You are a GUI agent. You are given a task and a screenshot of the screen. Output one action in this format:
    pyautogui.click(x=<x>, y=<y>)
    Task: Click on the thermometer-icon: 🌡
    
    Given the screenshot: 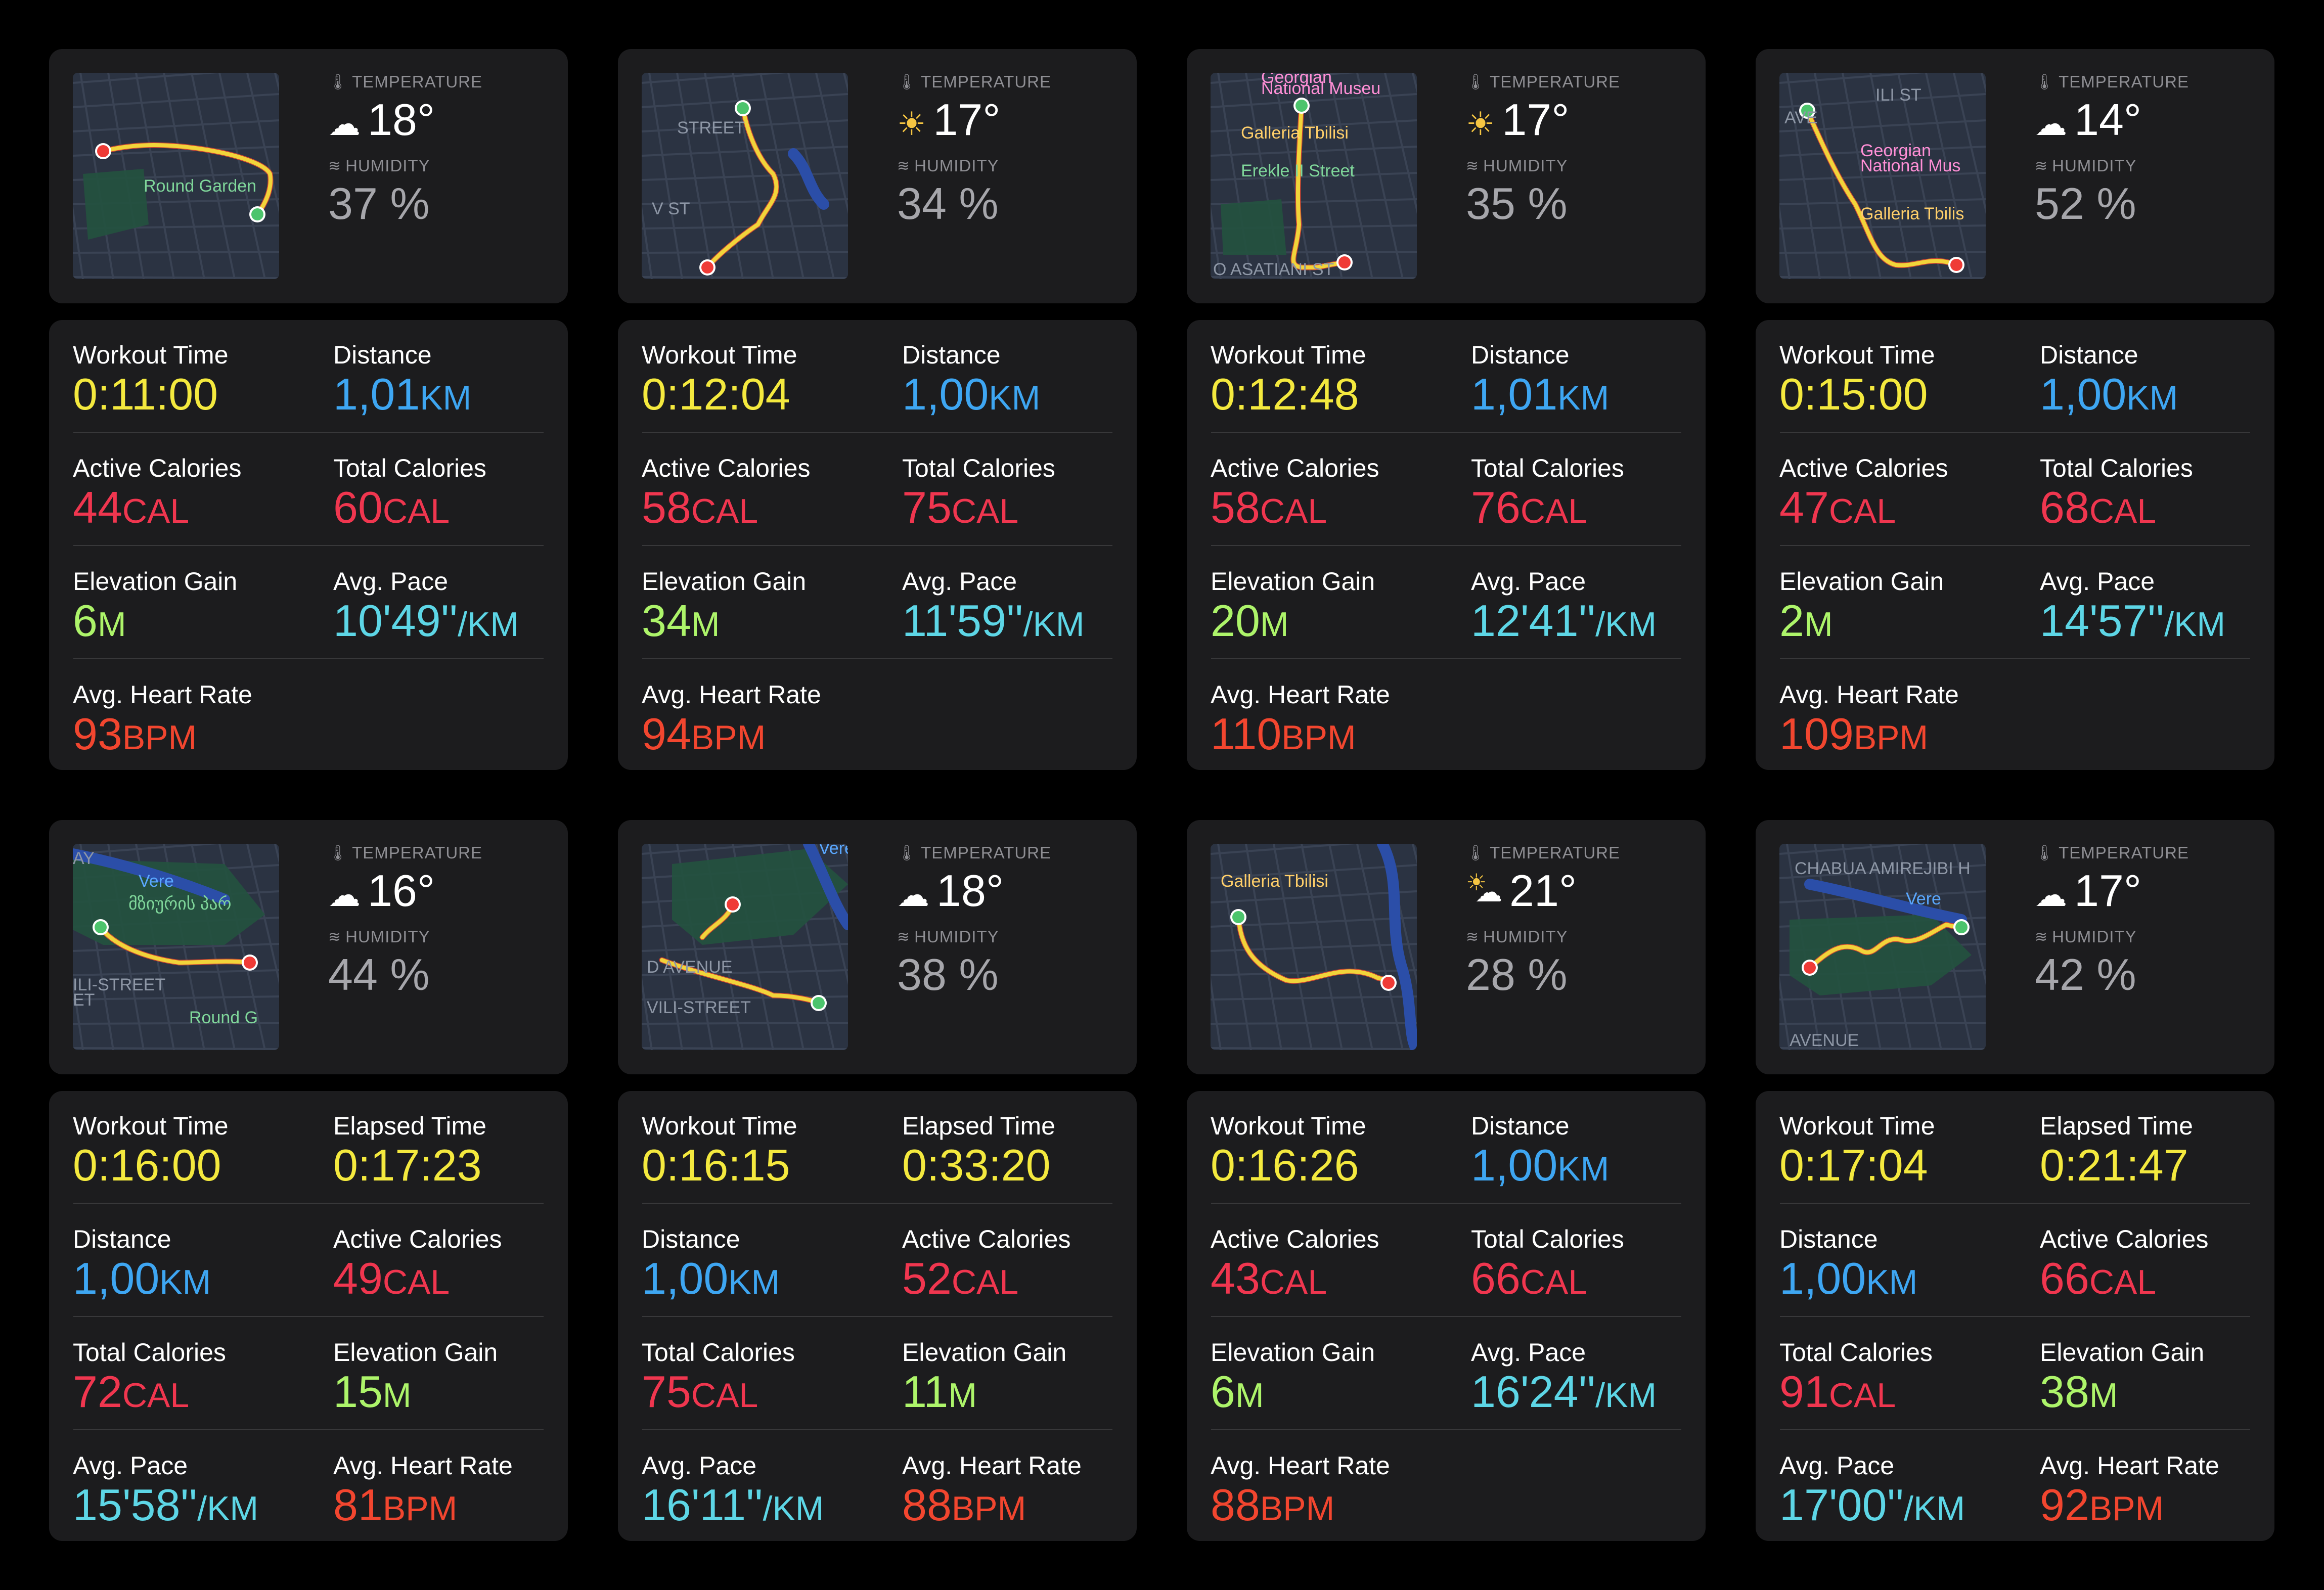 What is the action you would take?
    pyautogui.click(x=1476, y=81)
    